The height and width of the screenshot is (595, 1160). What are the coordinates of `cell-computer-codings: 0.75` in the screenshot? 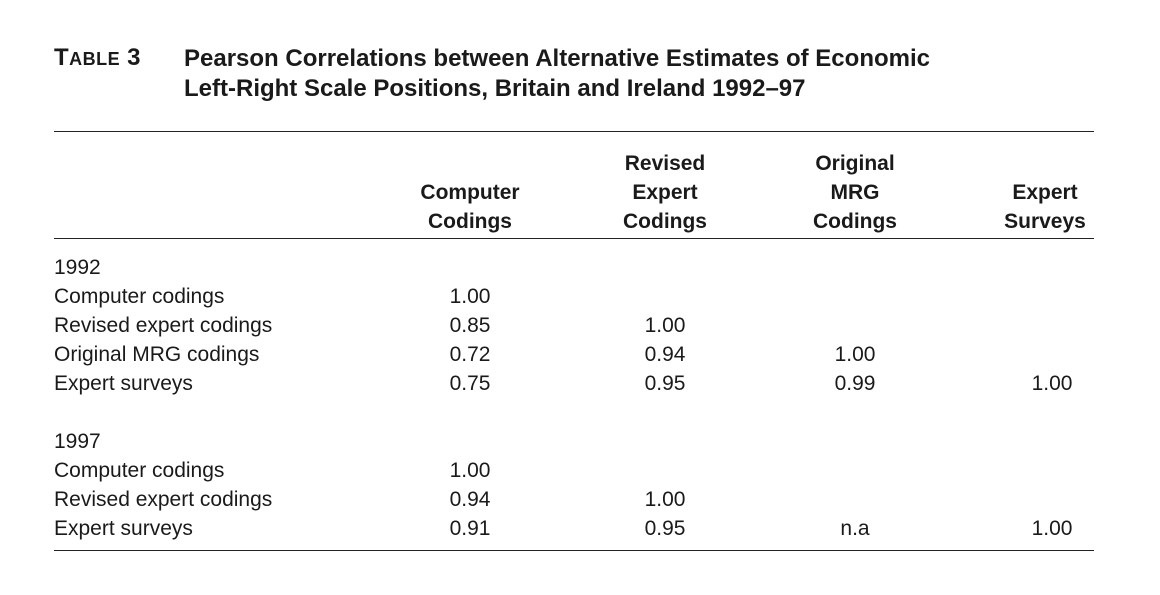 It's located at (470, 383).